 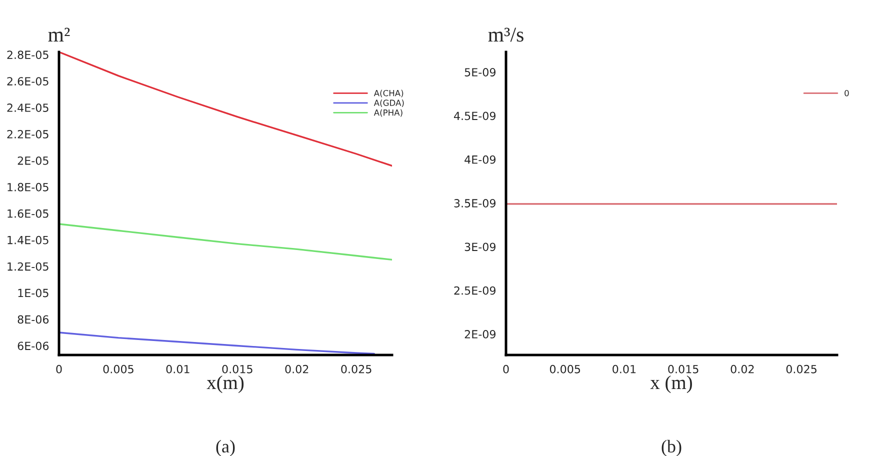 What do you see at coordinates (33, 160) in the screenshot?
I see `y-tick-label: 2E-05` at bounding box center [33, 160].